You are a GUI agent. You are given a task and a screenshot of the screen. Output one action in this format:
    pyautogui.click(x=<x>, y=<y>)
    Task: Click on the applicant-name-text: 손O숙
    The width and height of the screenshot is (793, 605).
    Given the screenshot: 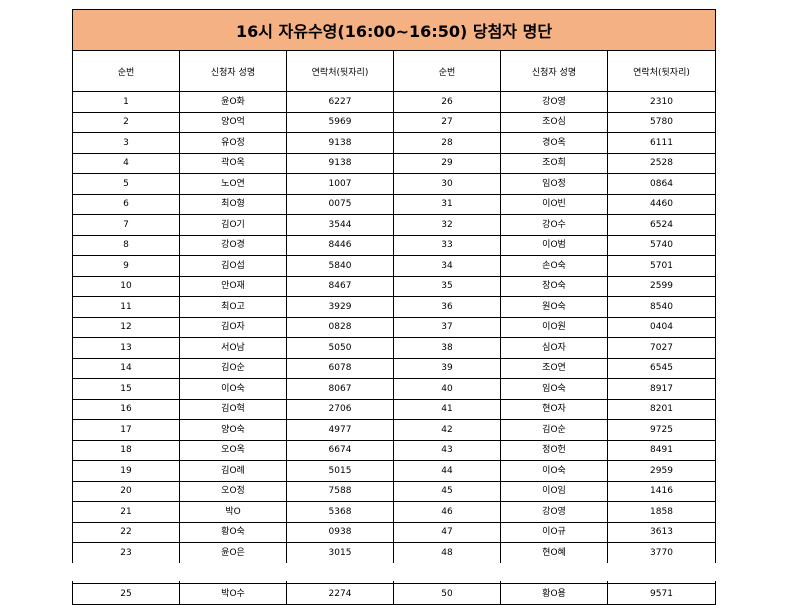 What is the action you would take?
    pyautogui.click(x=554, y=265)
    